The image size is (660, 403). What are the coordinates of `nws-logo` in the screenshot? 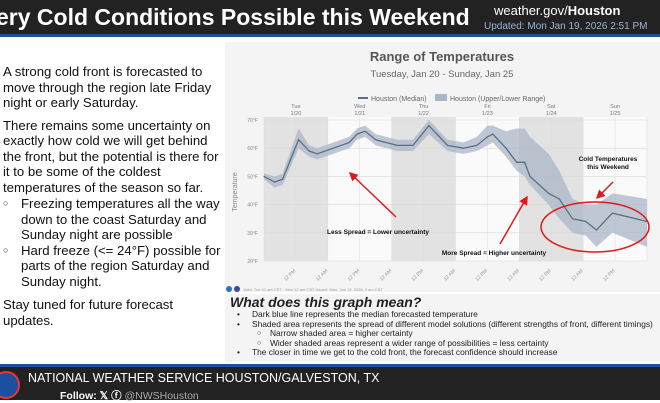 It's located at (10, 385).